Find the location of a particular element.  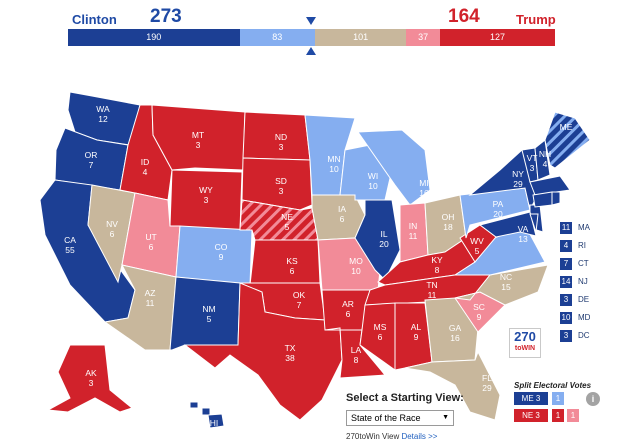

starting-view-title: Select a Starting View: is located at coordinates (405, 398).